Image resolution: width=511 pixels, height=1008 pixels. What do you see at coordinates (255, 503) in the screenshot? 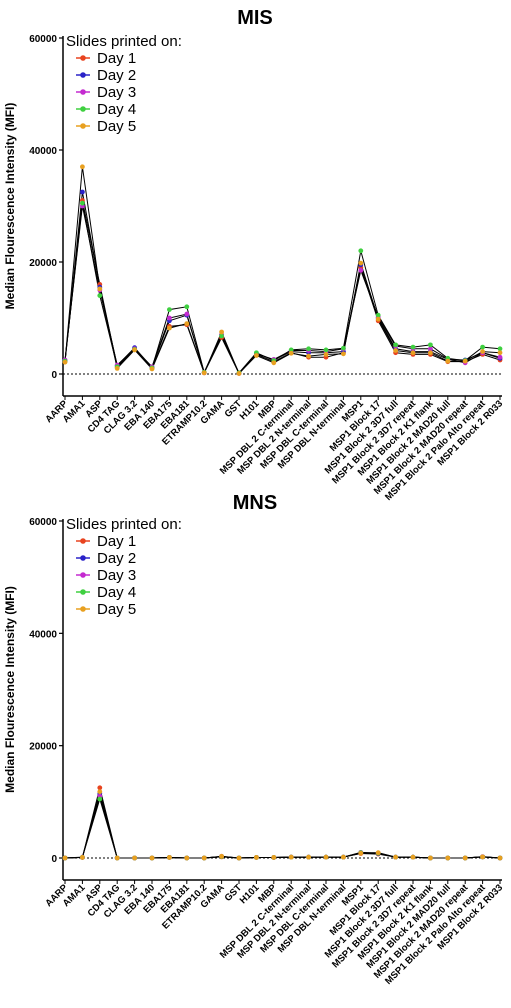
I see `chart-title: MNS` at bounding box center [255, 503].